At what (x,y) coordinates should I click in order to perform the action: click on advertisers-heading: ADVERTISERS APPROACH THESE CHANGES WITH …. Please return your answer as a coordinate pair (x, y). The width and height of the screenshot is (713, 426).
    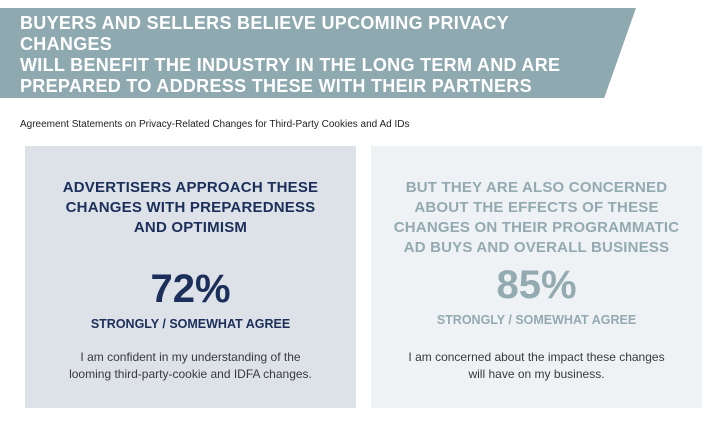
    Looking at the image, I should click on (190, 207).